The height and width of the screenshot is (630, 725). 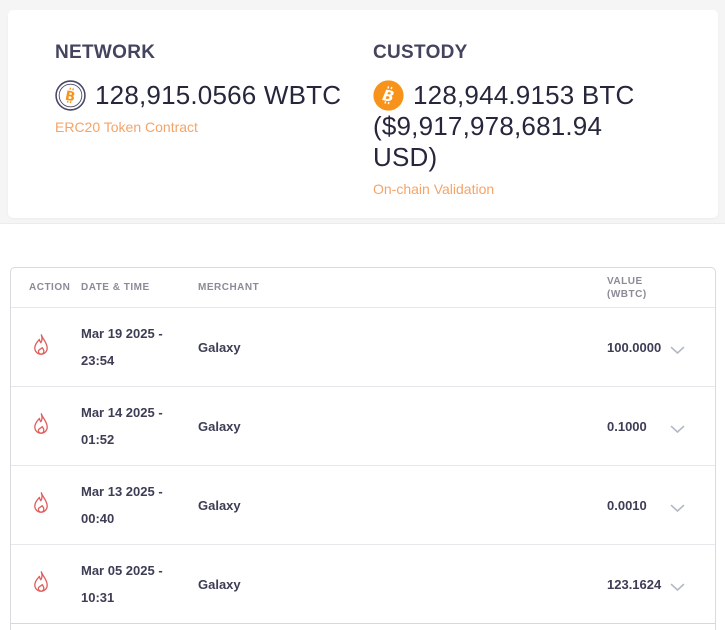 I want to click on table-row: Mar 14 2025 - 01:52 Galaxy 0.1000, so click(x=363, y=426).